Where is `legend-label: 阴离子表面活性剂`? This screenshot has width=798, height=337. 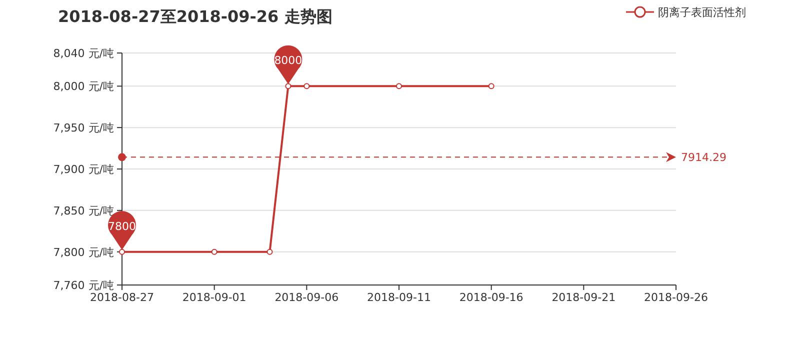
legend-label: 阴离子表面活性剂 is located at coordinates (702, 12).